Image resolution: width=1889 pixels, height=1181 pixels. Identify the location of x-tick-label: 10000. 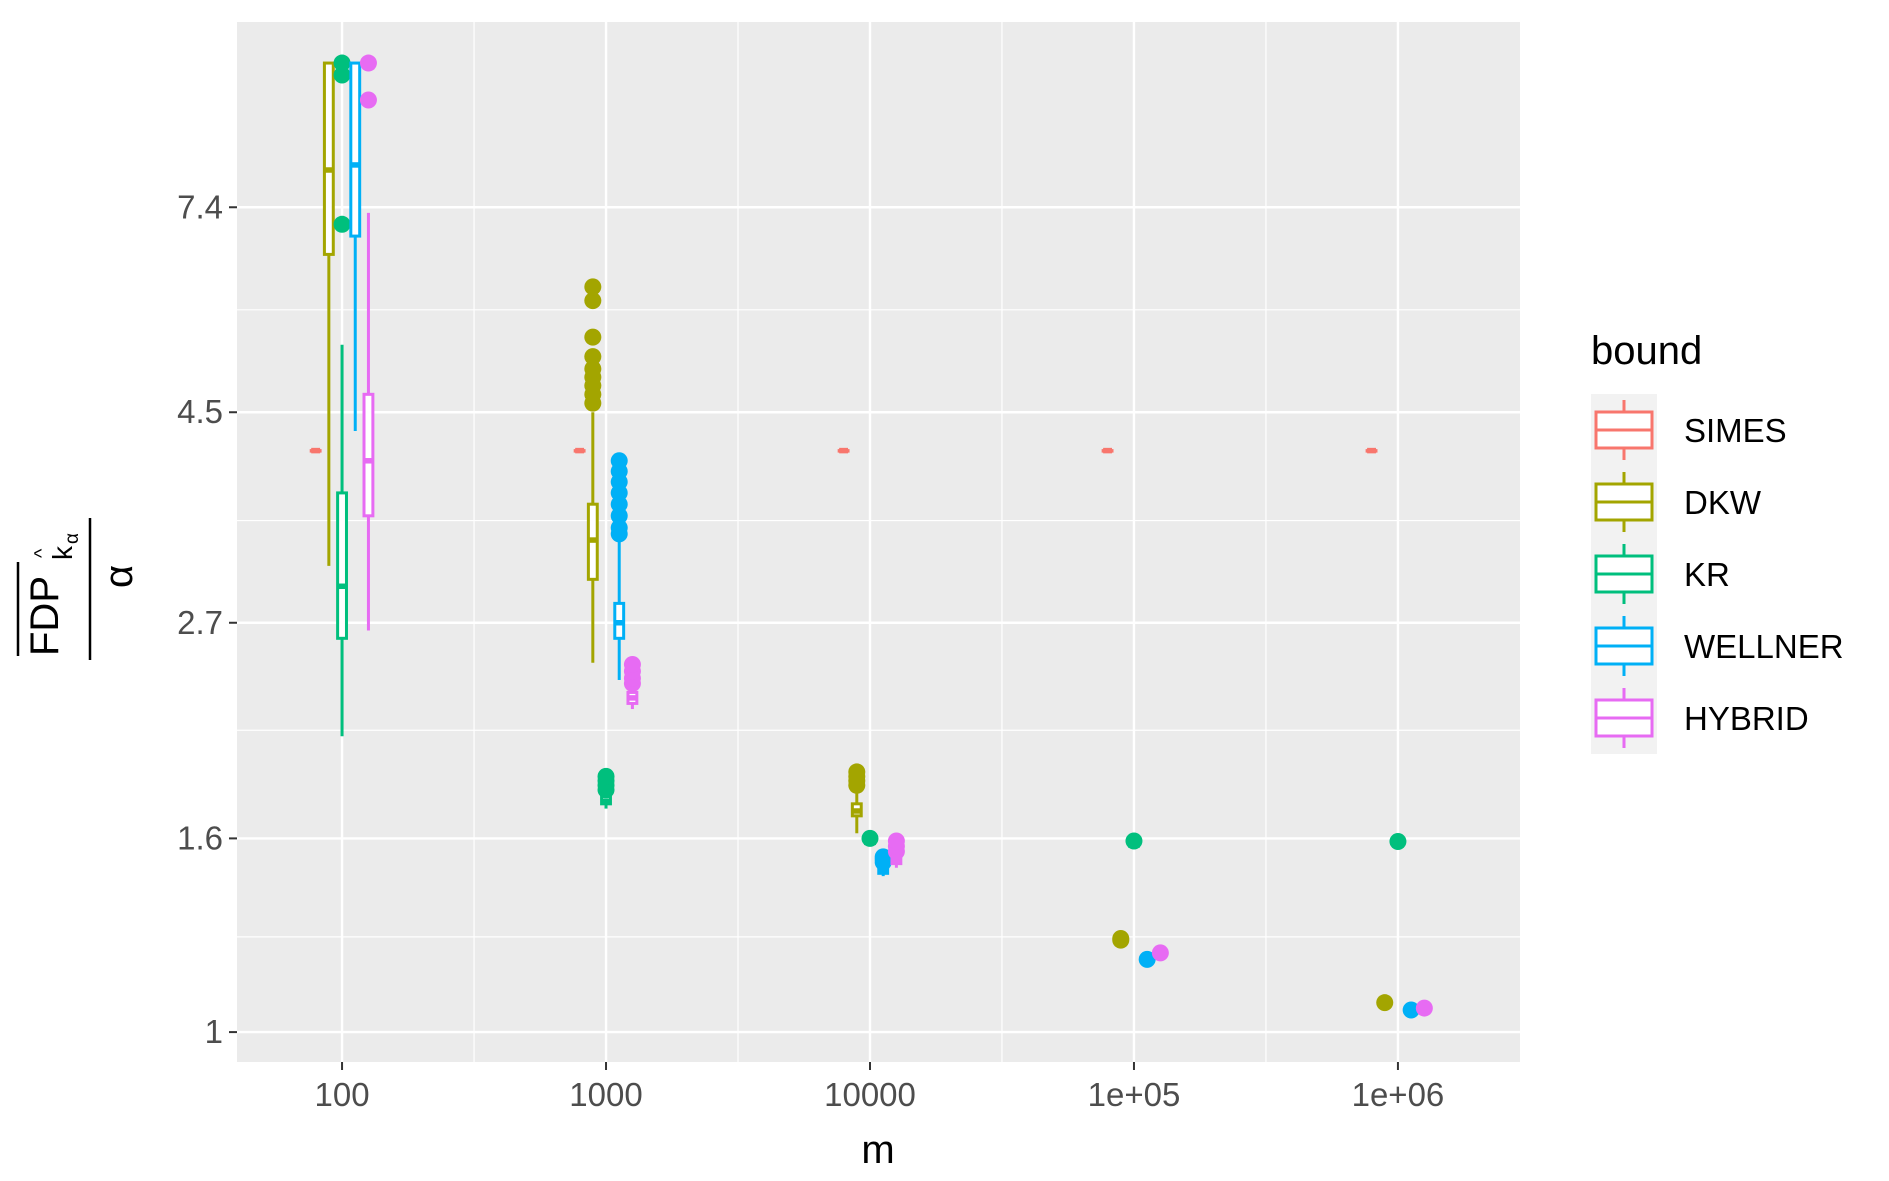
(870, 1094).